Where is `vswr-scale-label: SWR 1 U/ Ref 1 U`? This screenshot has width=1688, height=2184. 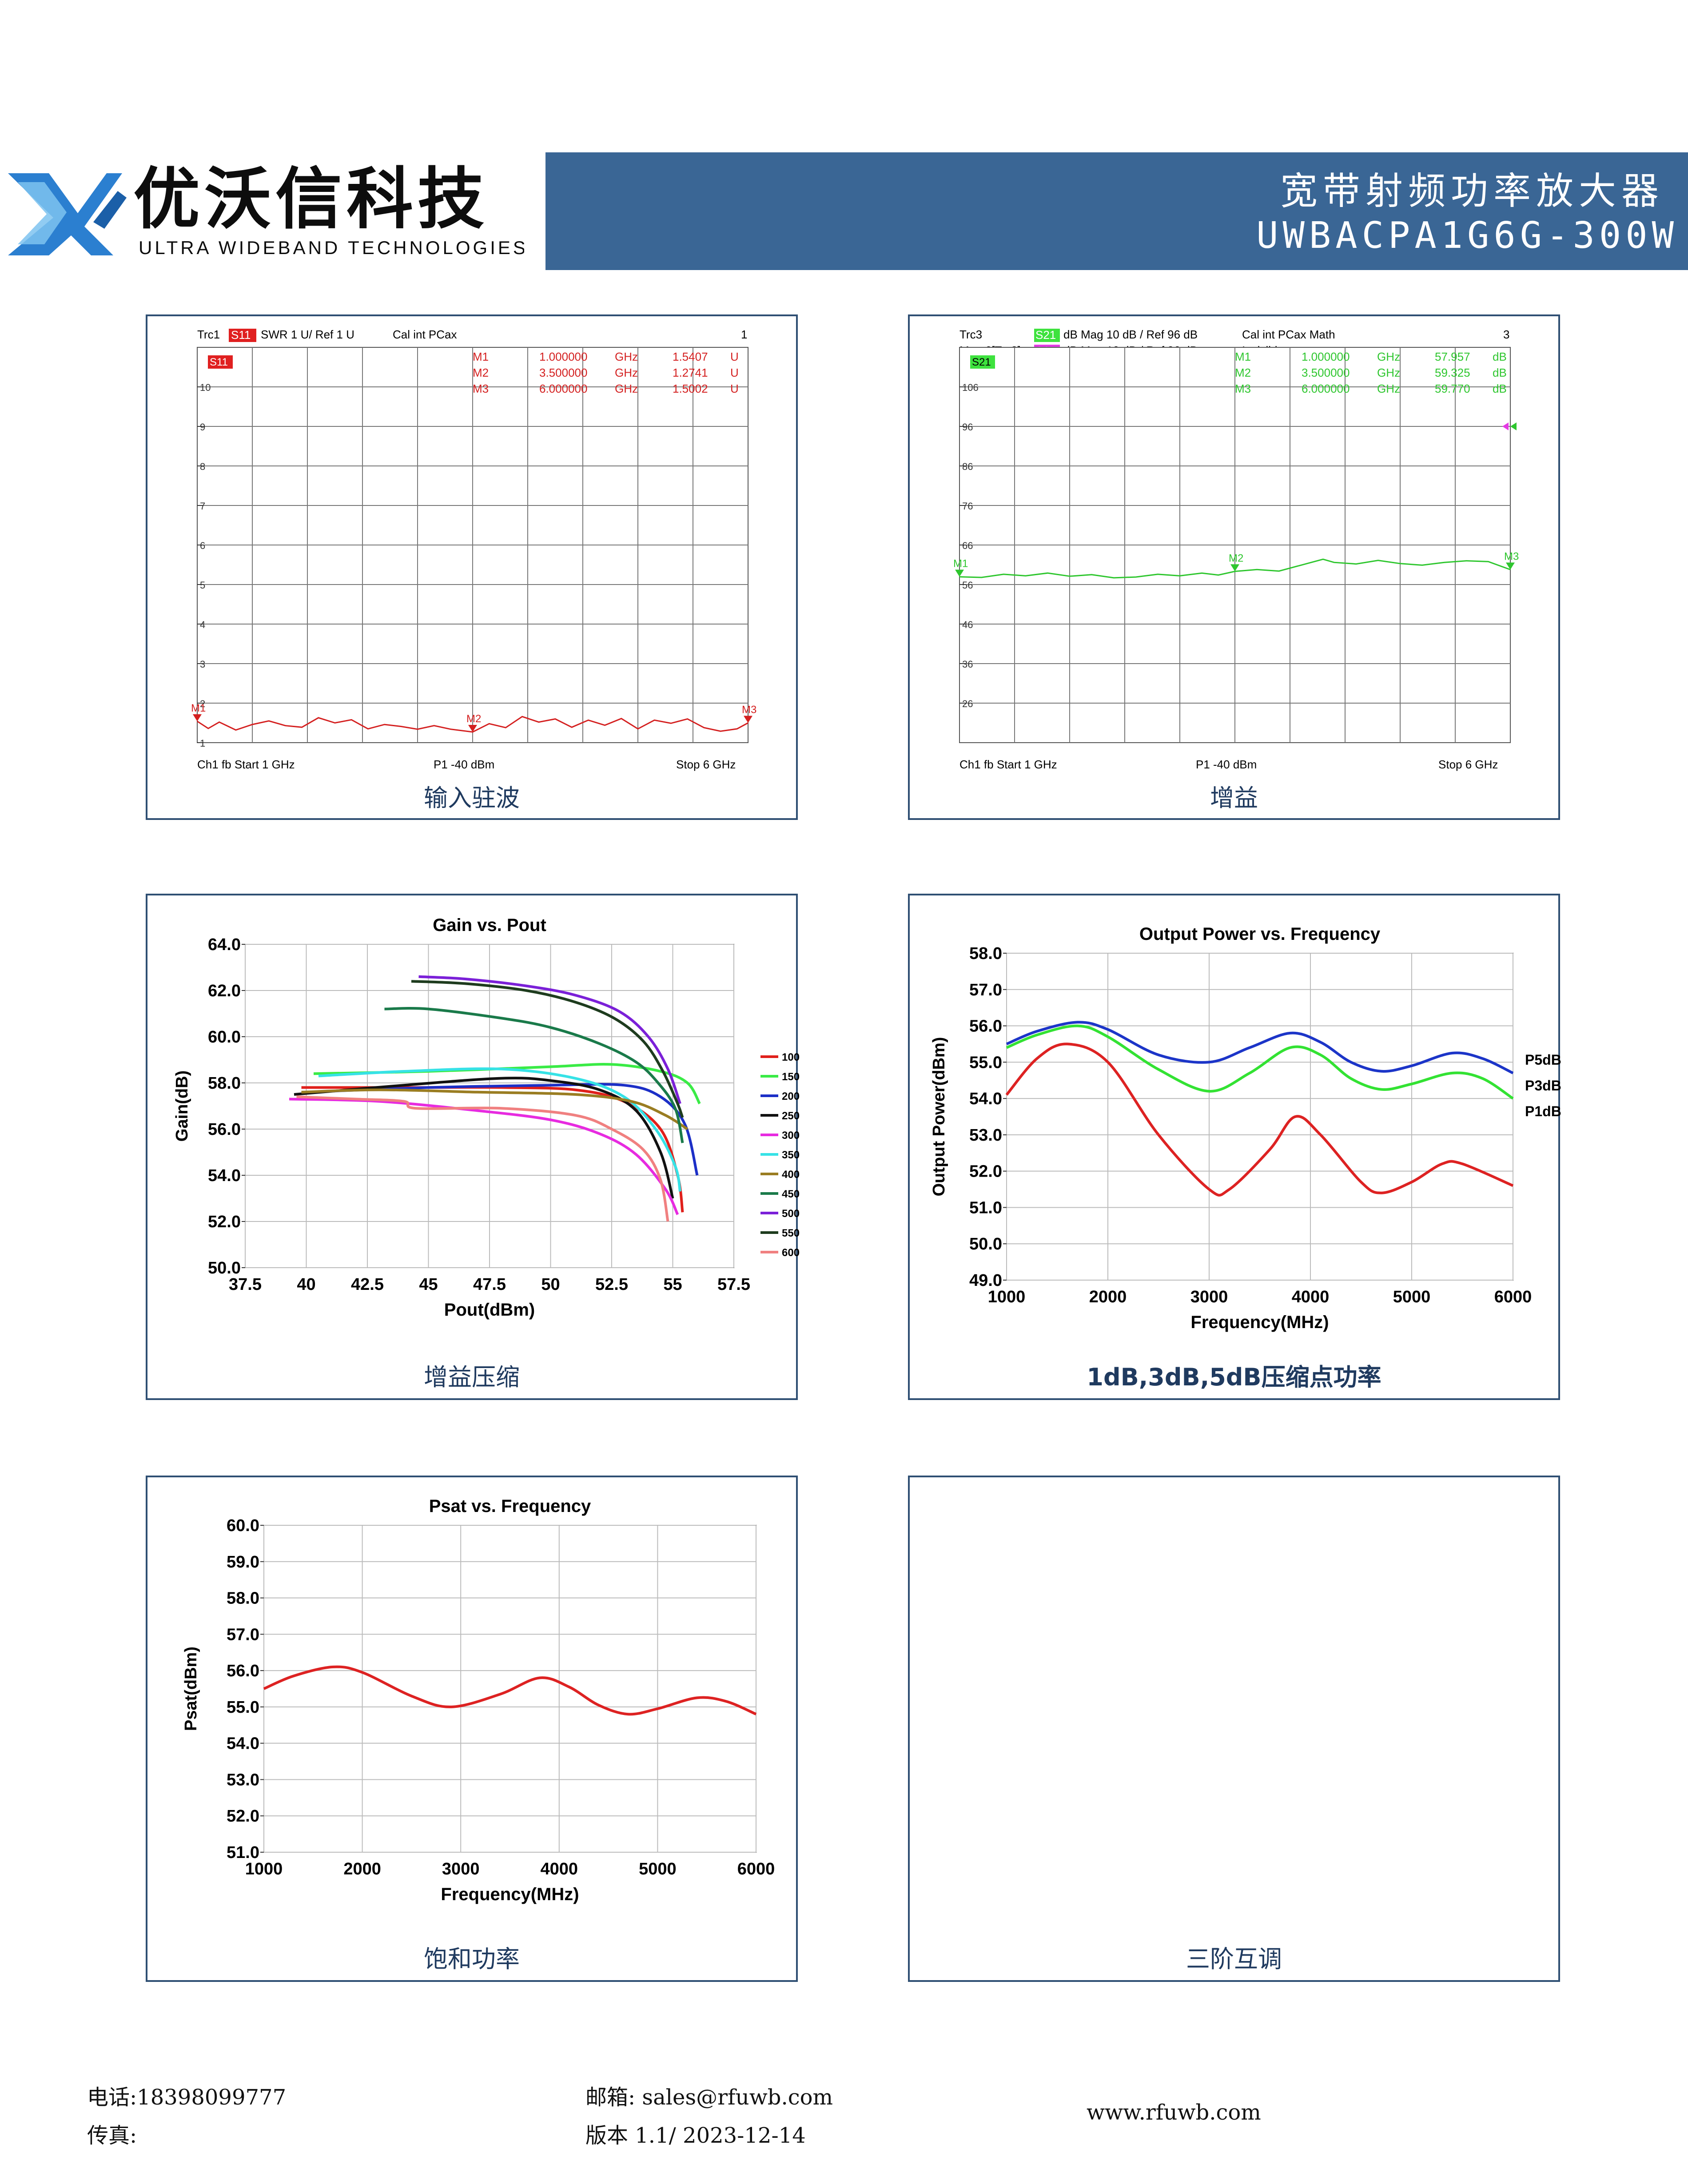 vswr-scale-label: SWR 1 U/ Ref 1 U is located at coordinates (307, 334).